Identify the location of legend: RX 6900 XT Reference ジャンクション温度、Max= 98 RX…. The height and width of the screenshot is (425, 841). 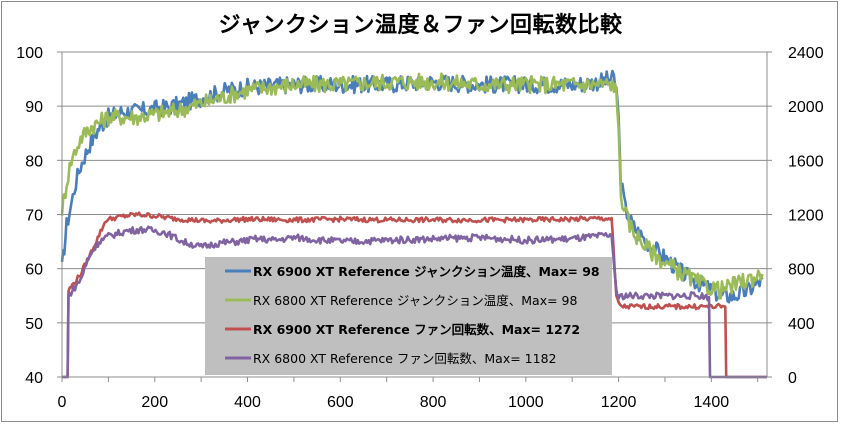
(408, 316).